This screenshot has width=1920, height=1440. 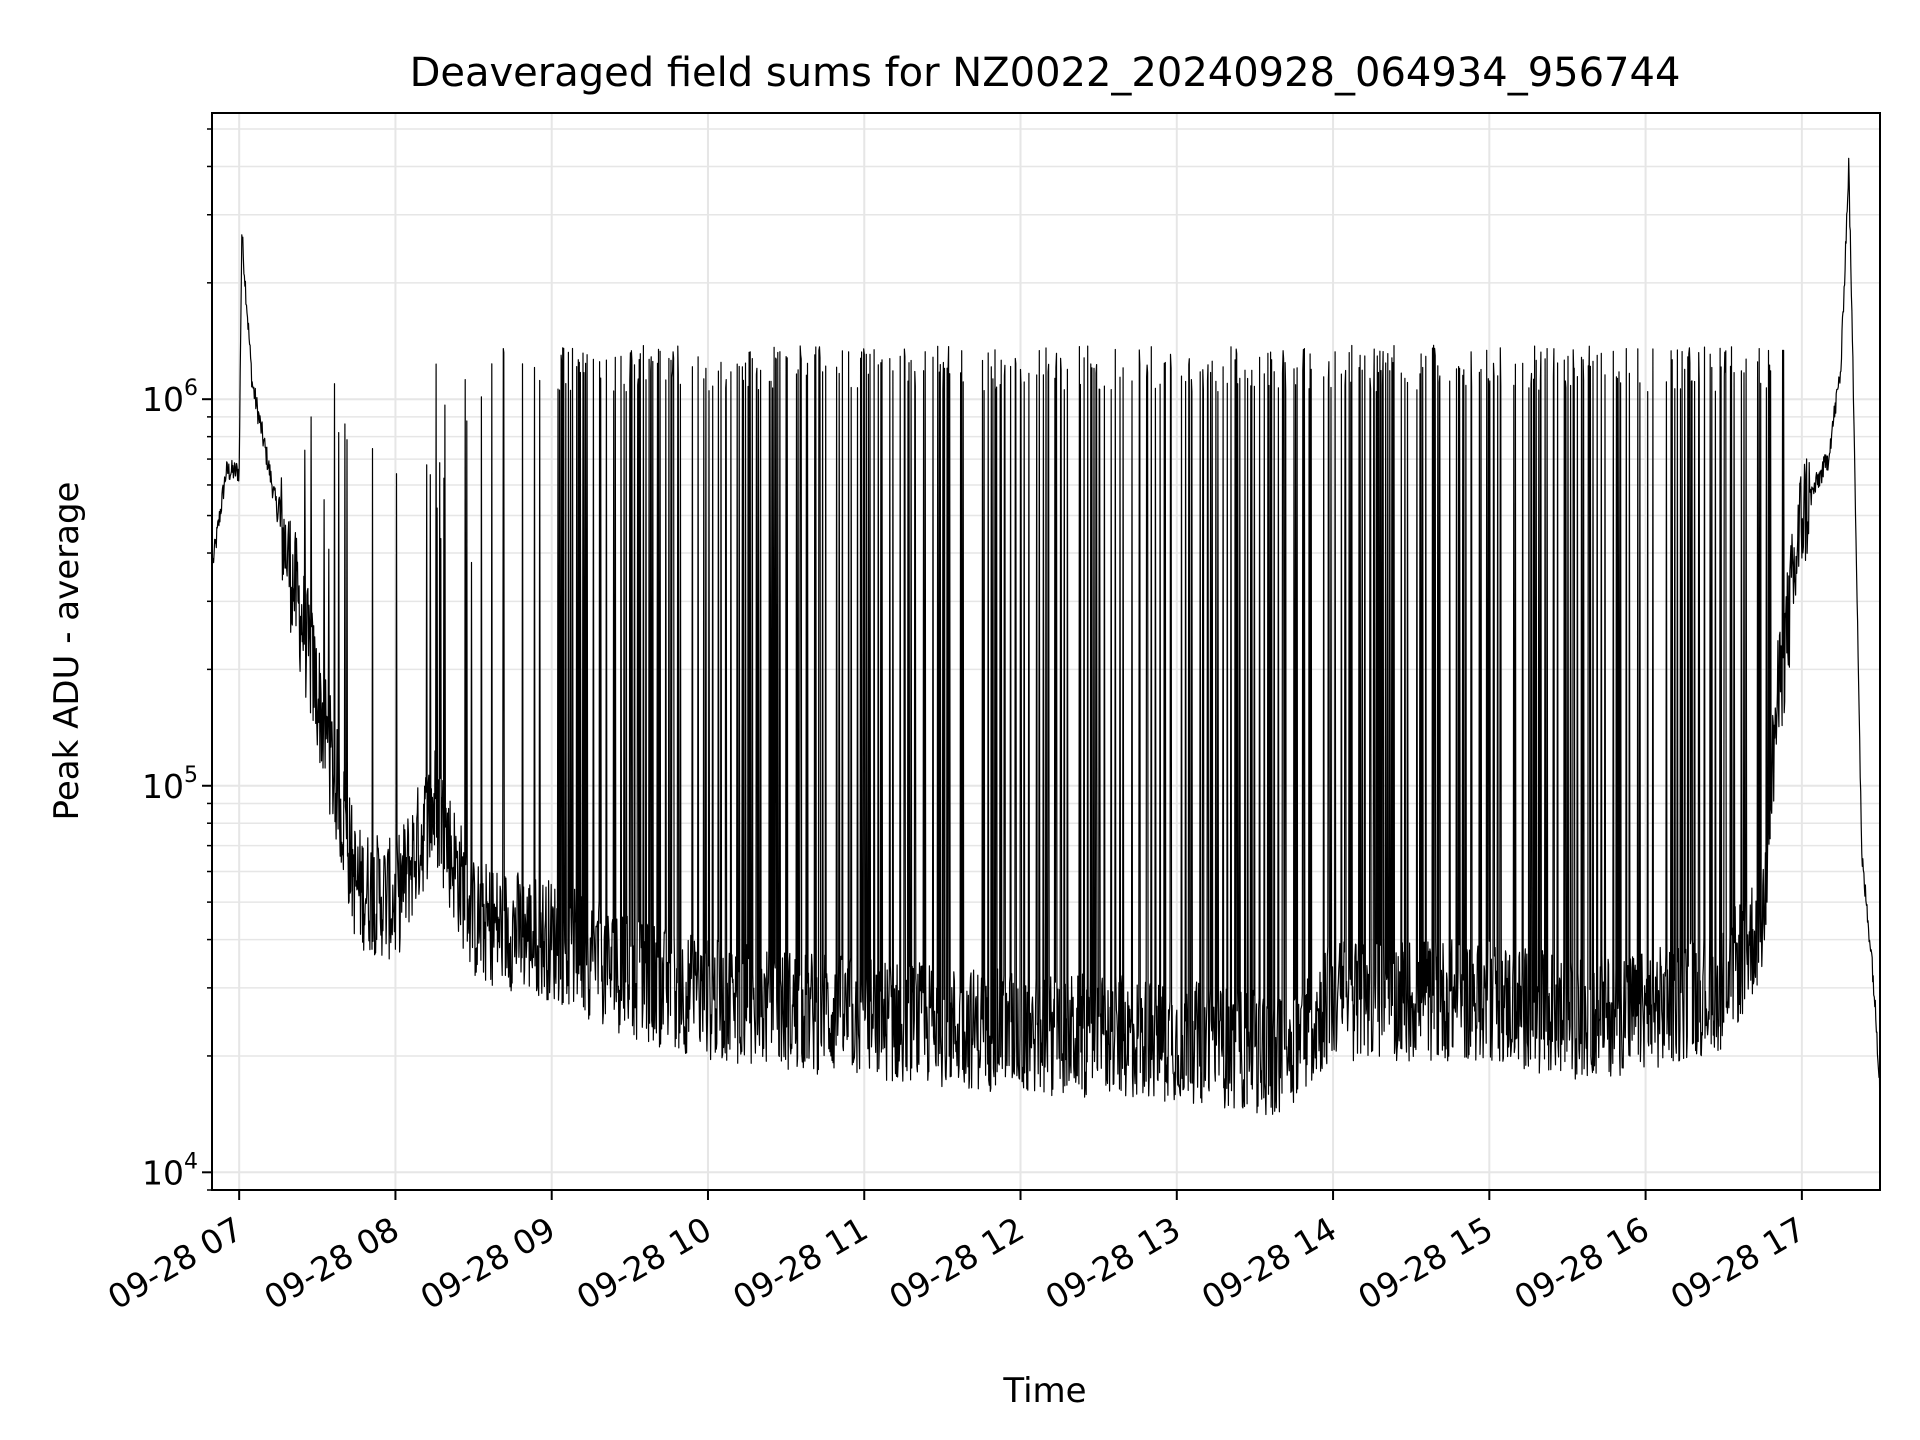 What do you see at coordinates (1044, 1391) in the screenshot?
I see `x-axis-label: Time` at bounding box center [1044, 1391].